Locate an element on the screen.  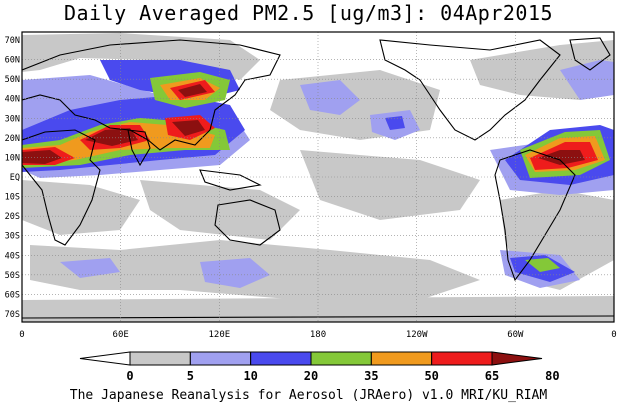
colorbar-tick-label: 50 is located at coordinates (431, 376).